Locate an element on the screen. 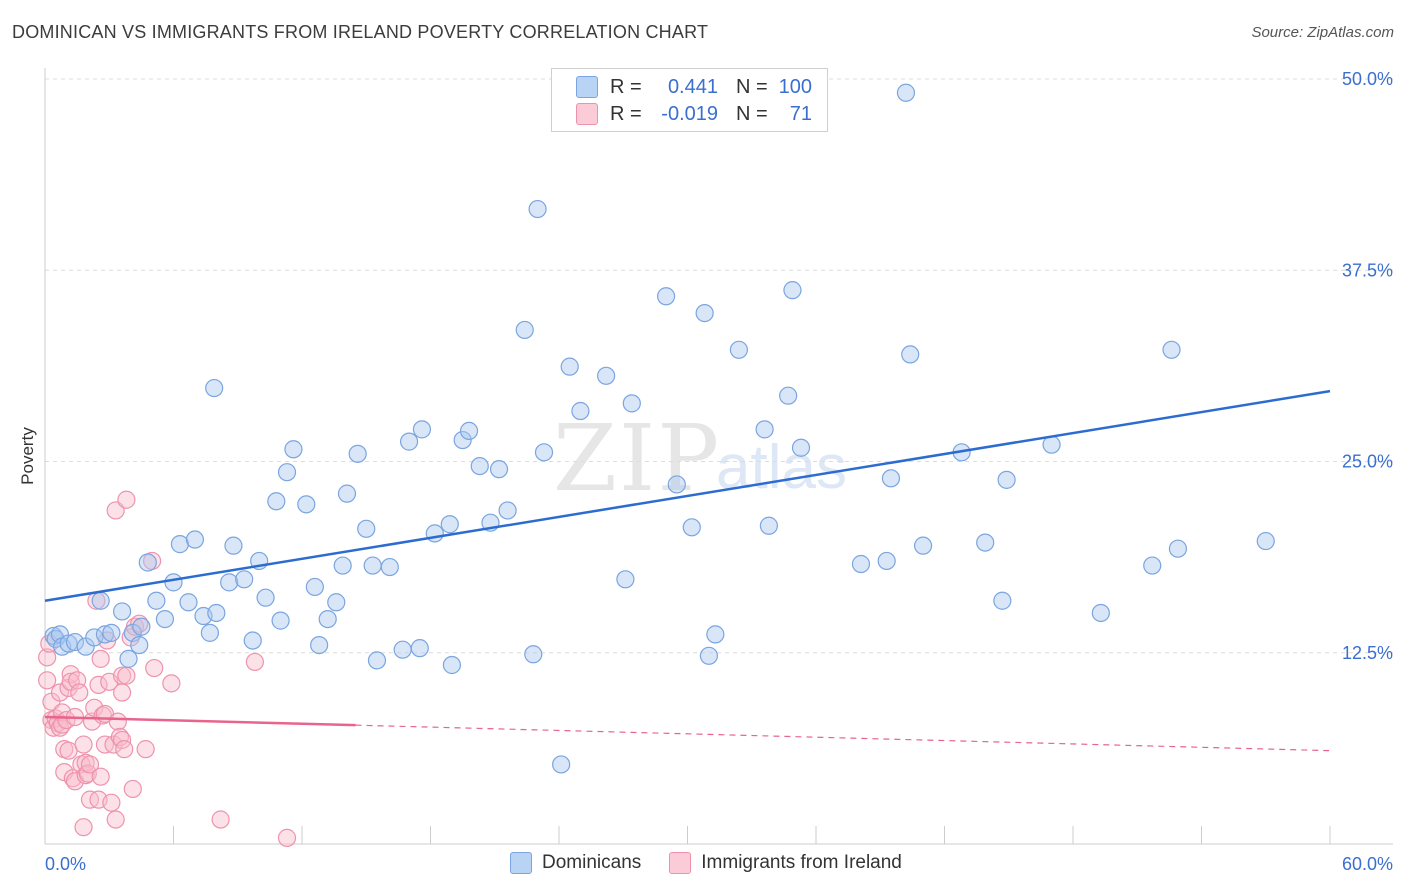 The width and height of the screenshot is (1406, 892). correlation-legend: R = 0.441 N = 100 R = -0.019 N = 71 is located at coordinates (689, 100).